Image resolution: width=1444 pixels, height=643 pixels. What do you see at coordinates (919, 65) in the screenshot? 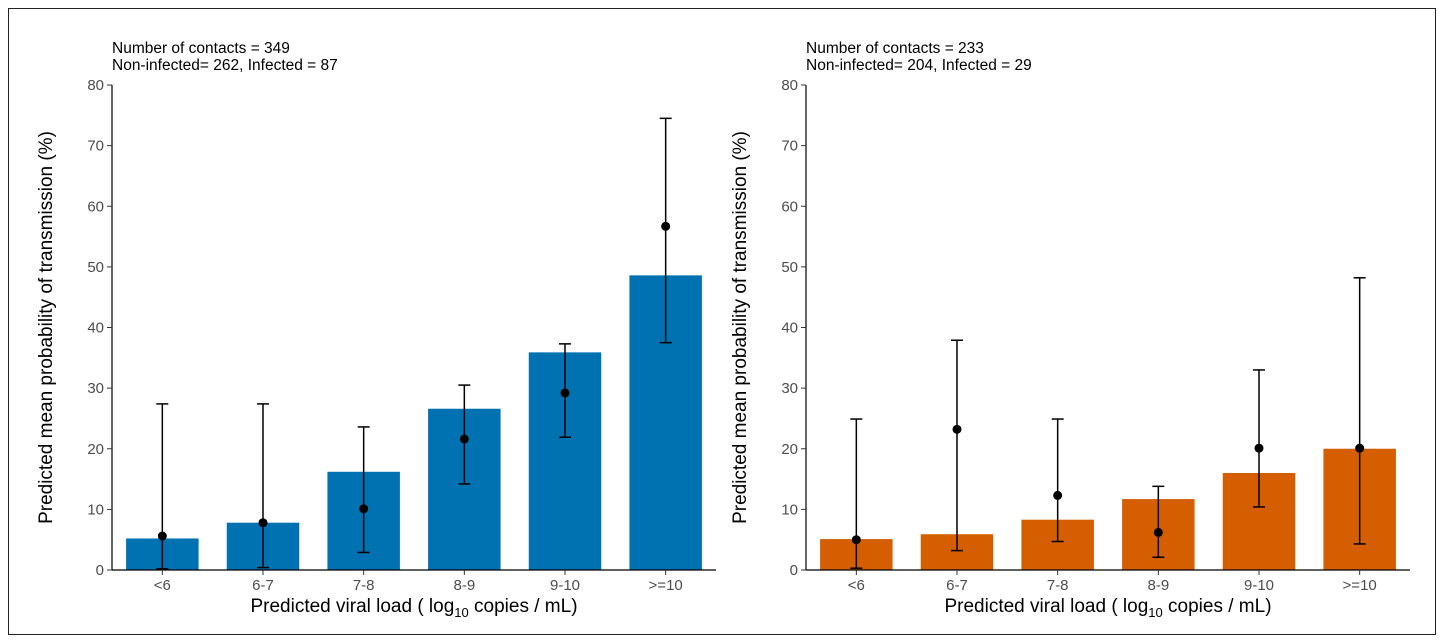
I see `annotation-line: Non-infected= 204, Infected = 29` at bounding box center [919, 65].